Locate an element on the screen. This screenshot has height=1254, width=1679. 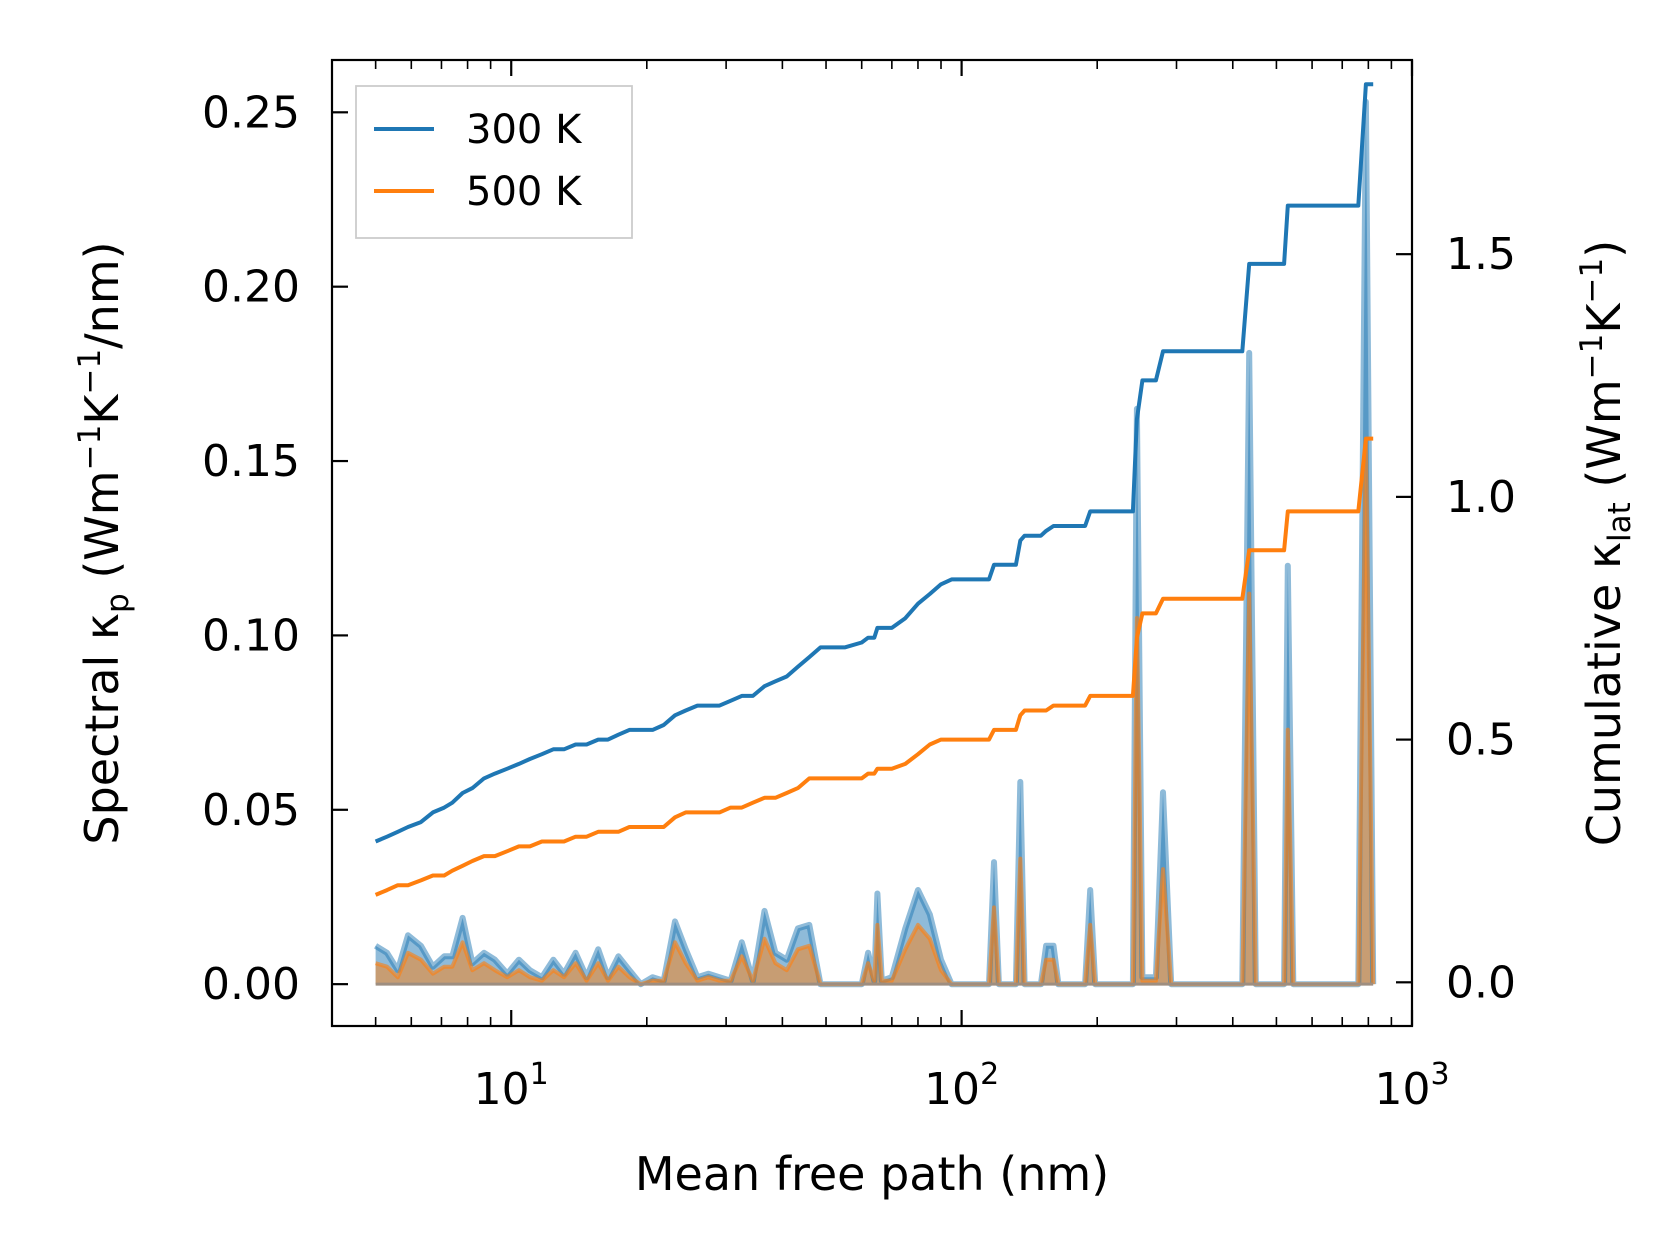
y-tick-label-left: 0.05 is located at coordinates (251, 810).